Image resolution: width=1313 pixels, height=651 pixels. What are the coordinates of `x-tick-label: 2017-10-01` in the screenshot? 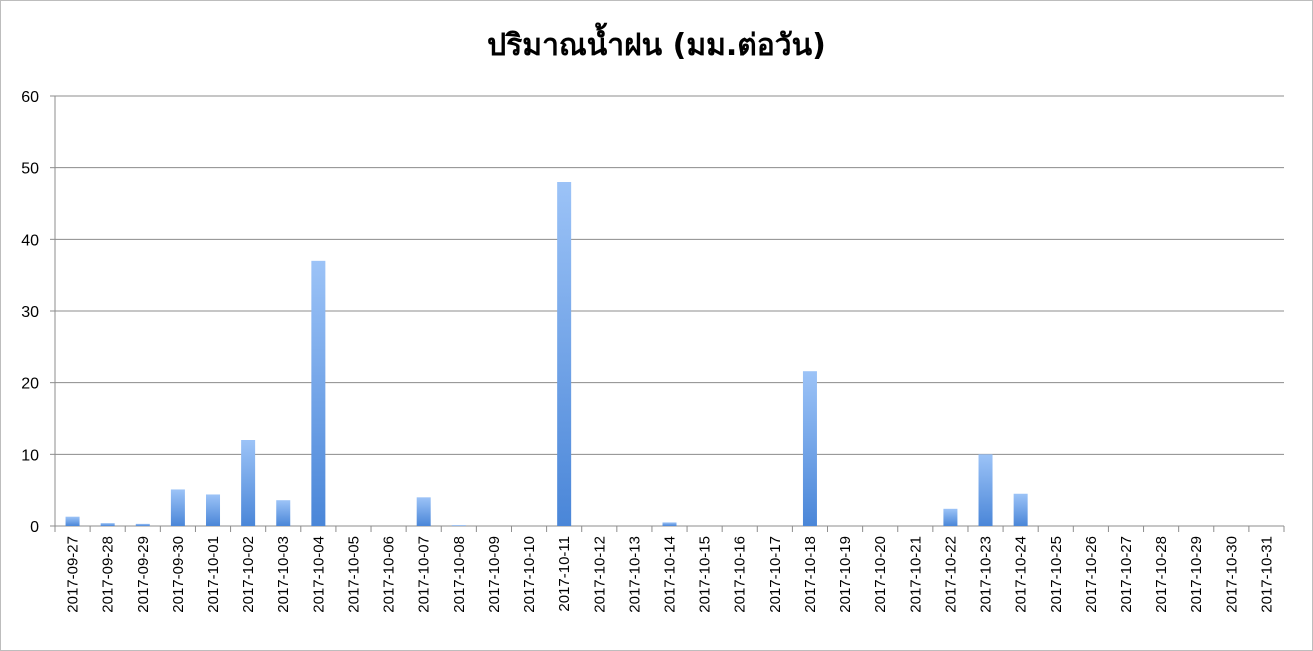 It's located at (213, 574).